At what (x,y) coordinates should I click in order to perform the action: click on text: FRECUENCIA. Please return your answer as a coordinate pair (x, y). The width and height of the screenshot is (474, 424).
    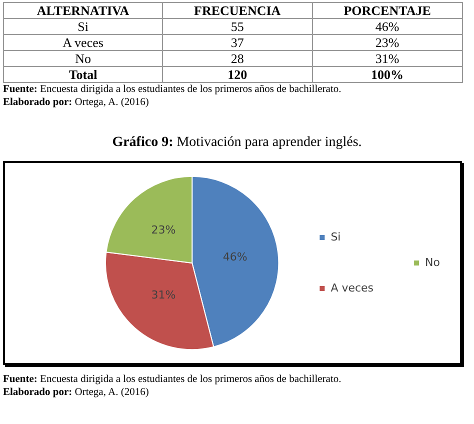
    Looking at the image, I should click on (237, 10).